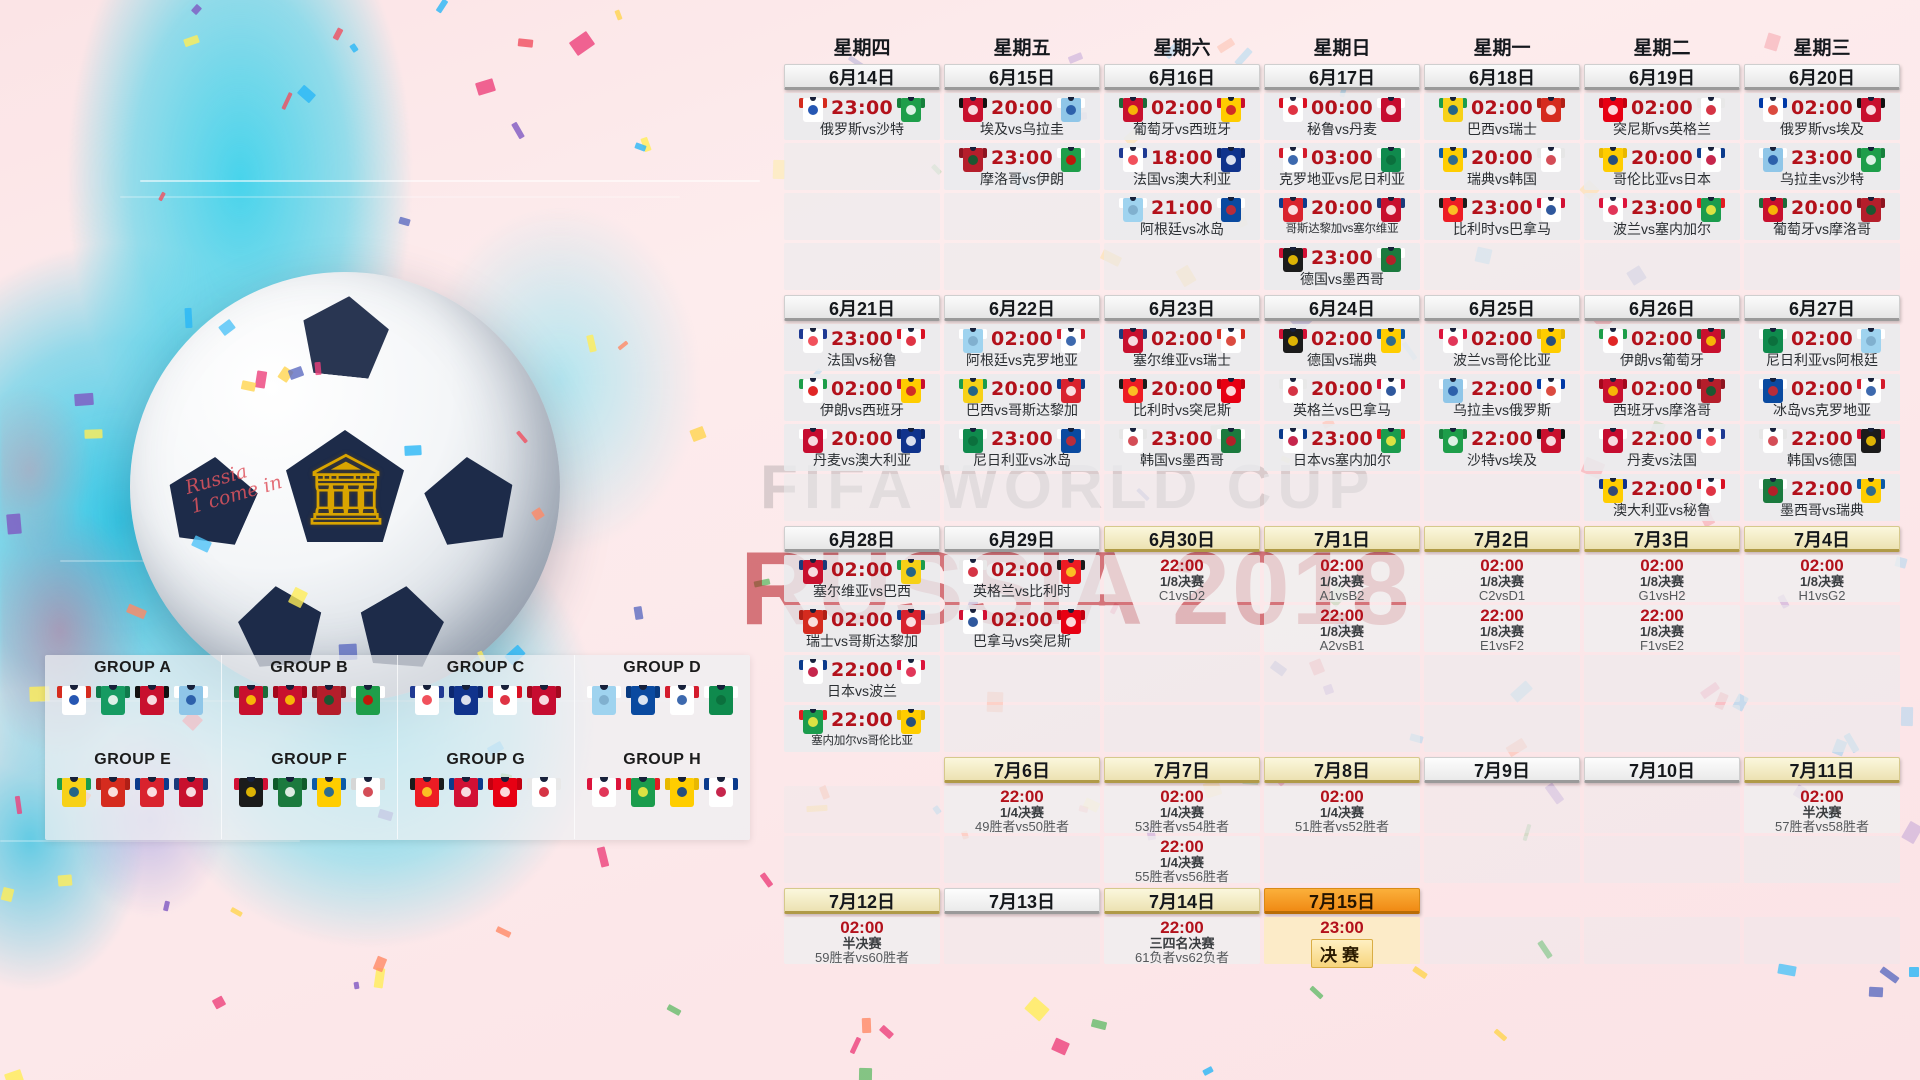  I want to click on match-cell: 02:00 冰岛vs克罗地亚, so click(1822, 397).